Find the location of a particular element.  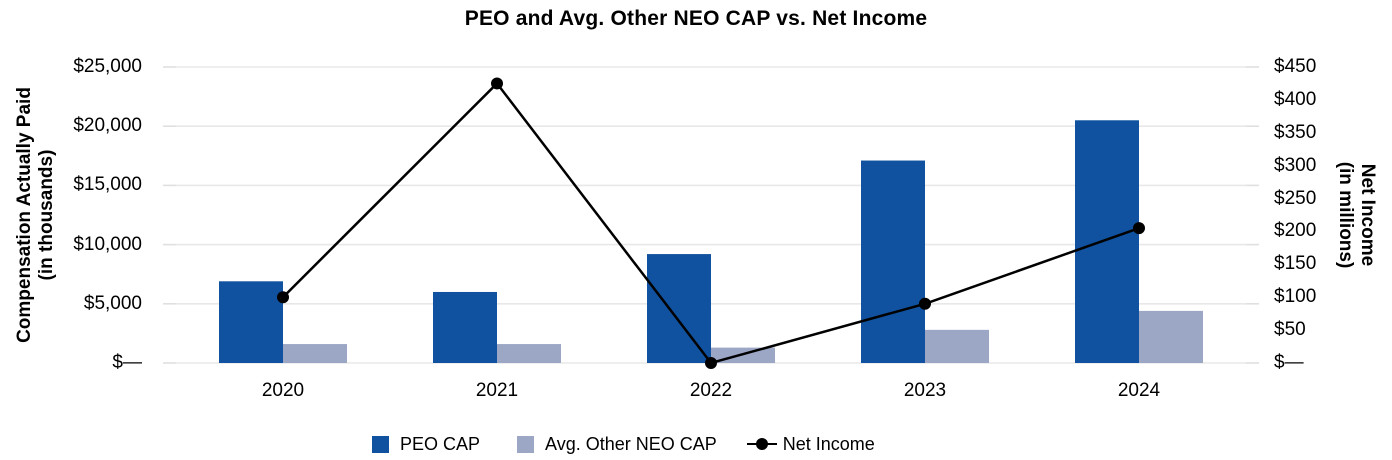

right-axis-tick-label: $150 is located at coordinates (1295, 264).